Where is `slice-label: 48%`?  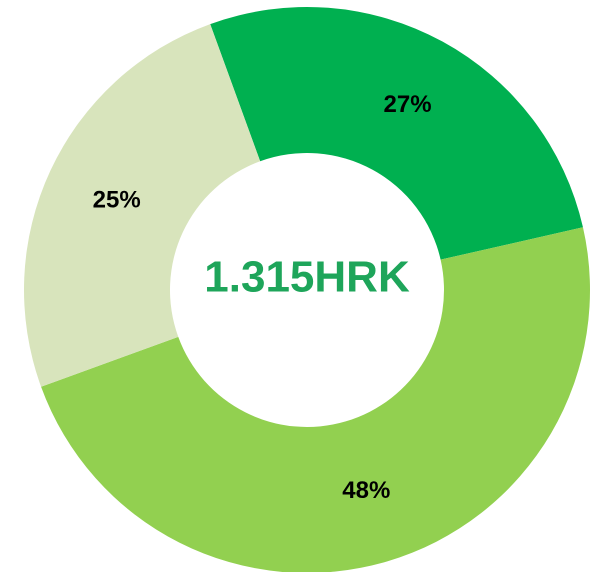 slice-label: 48% is located at coordinates (366, 490).